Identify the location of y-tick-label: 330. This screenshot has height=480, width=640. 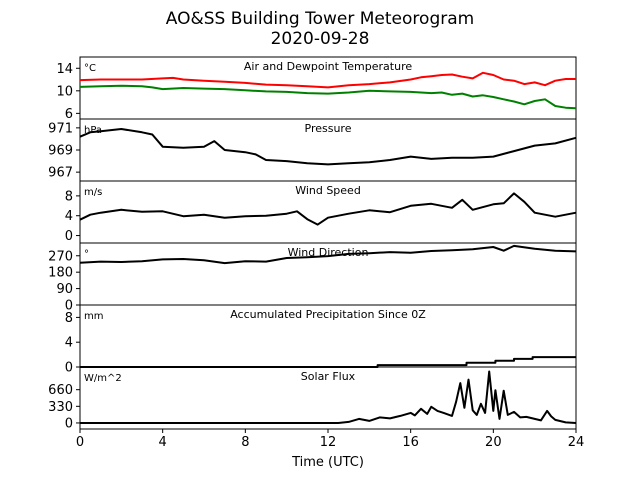
(60, 407).